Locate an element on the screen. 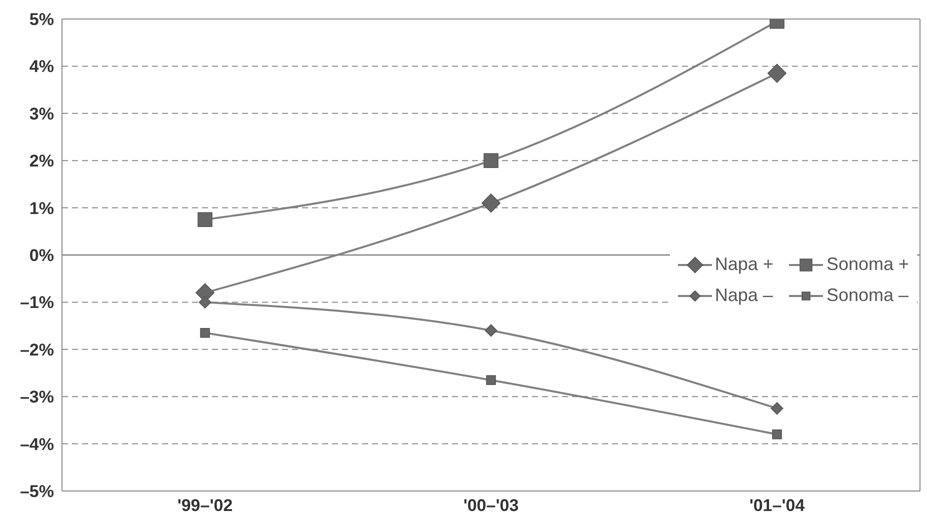  x-tick-label: '00–'03 is located at coordinates (491, 506).